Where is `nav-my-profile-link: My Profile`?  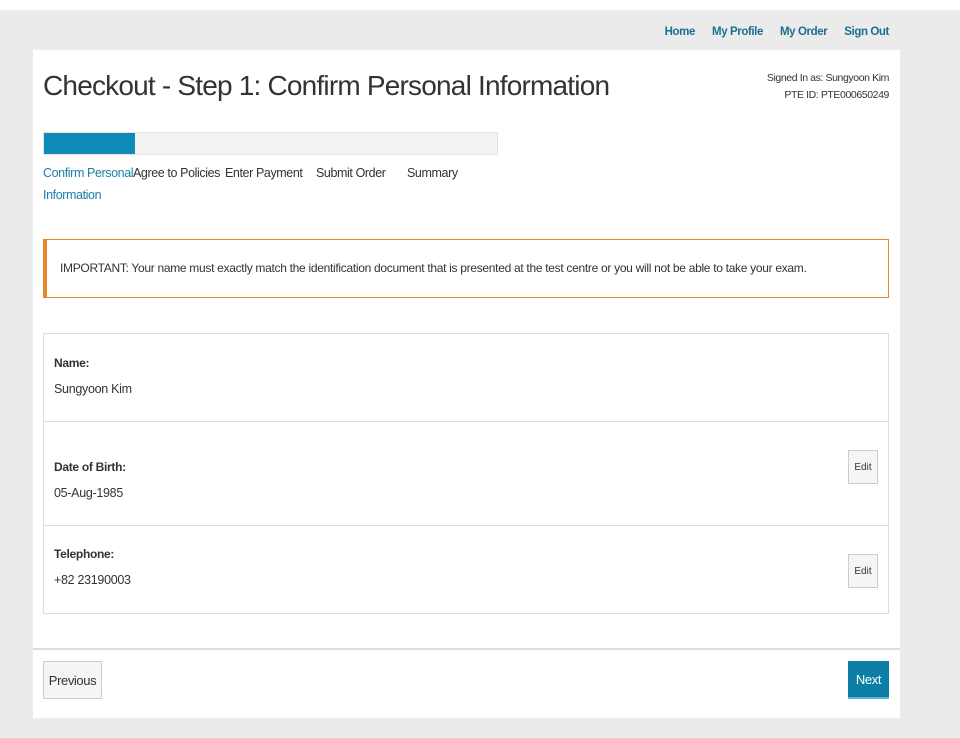 nav-my-profile-link: My Profile is located at coordinates (737, 32).